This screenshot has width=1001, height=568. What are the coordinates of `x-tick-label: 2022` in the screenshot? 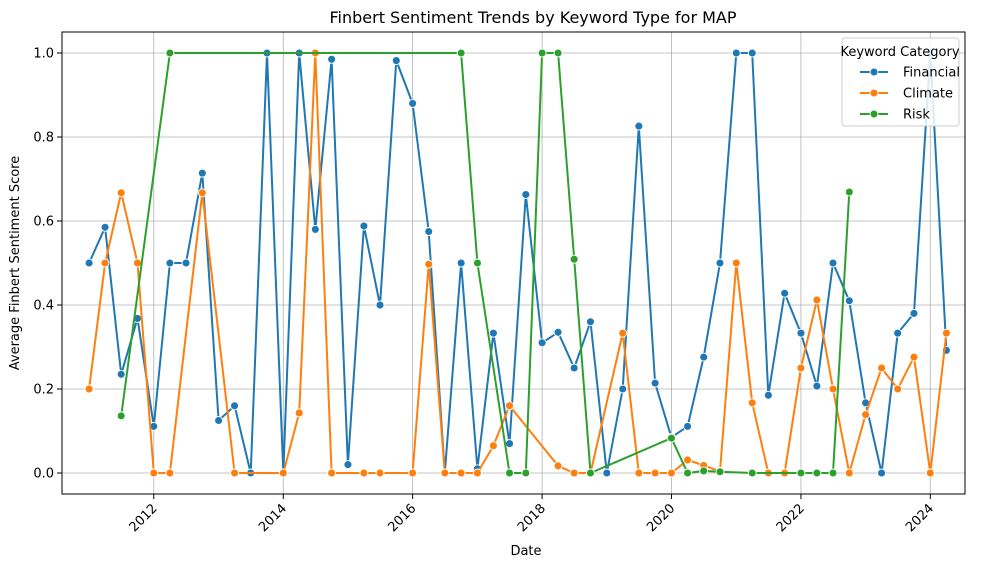 It's located at (791, 518).